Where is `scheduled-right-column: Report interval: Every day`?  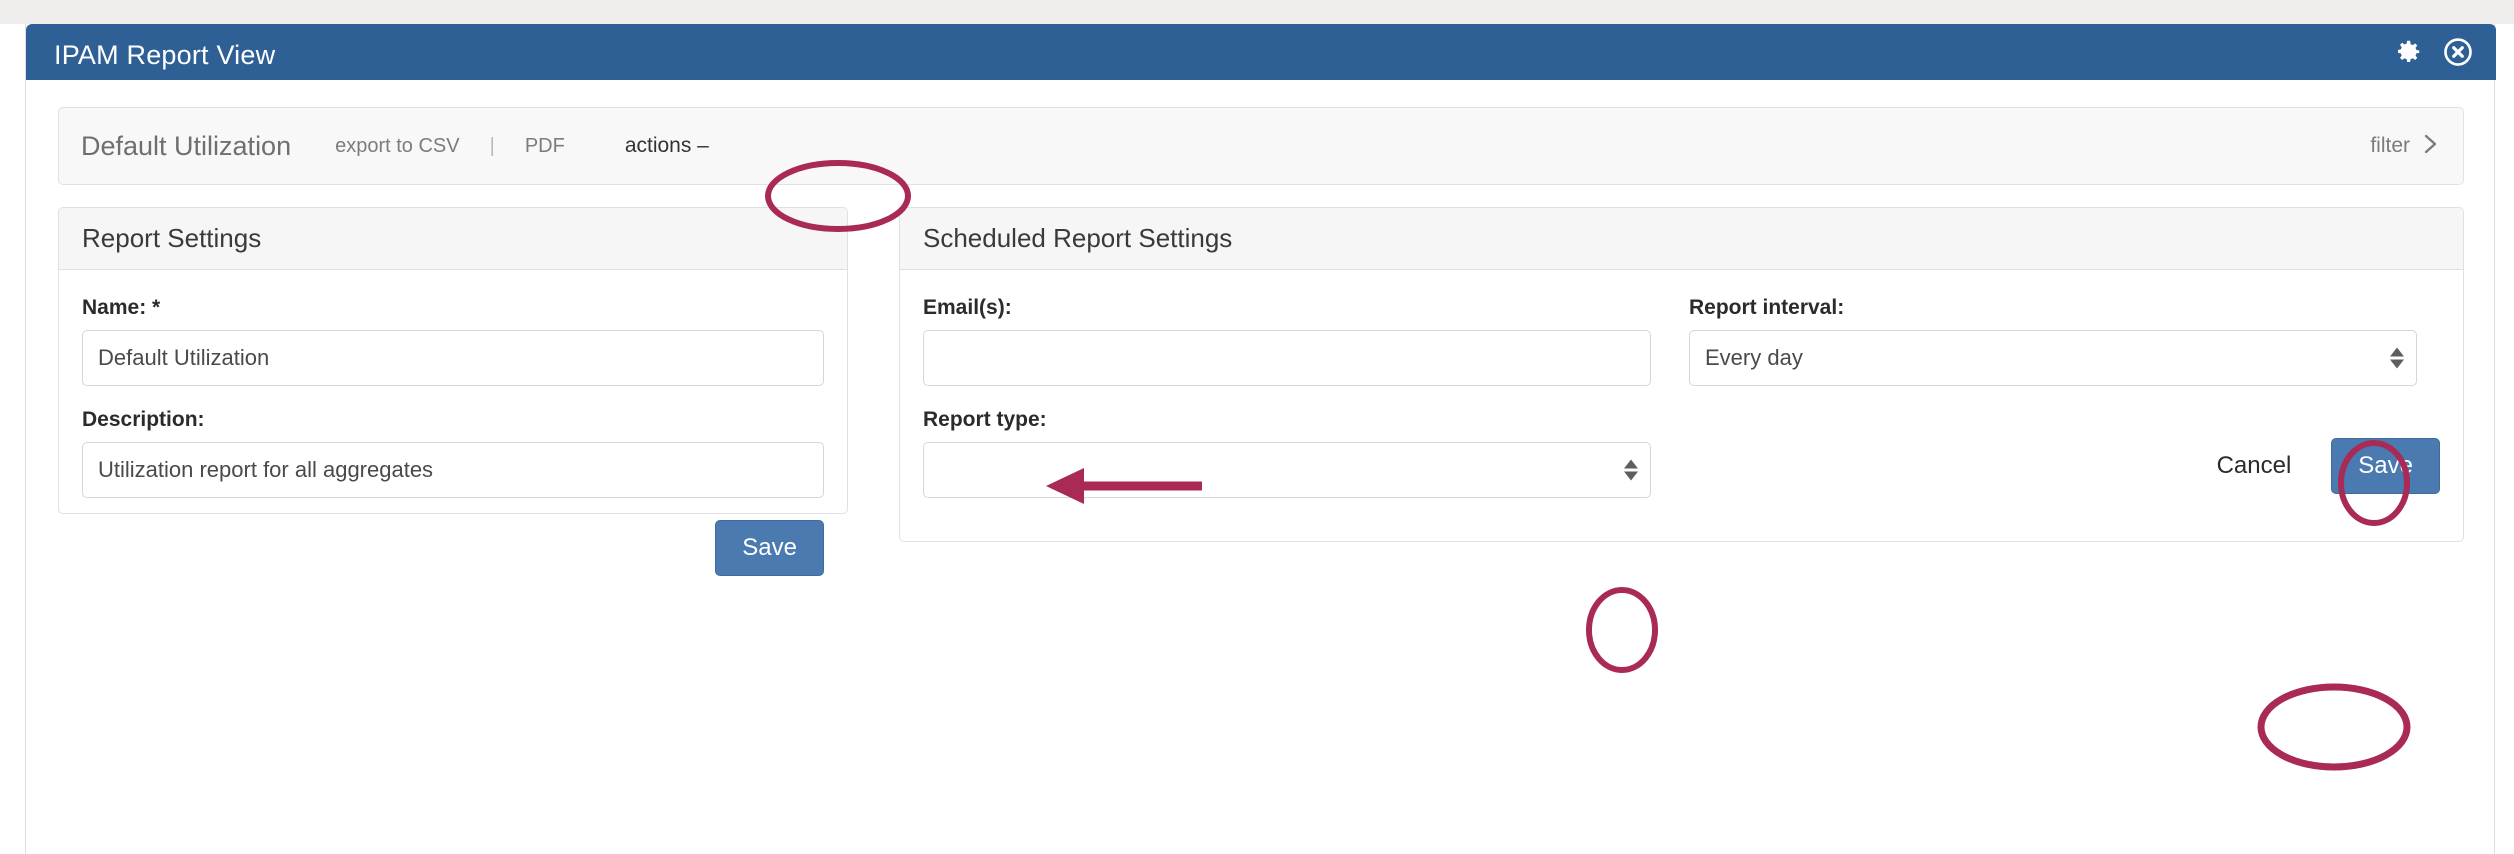 scheduled-right-column: Report interval: Every day is located at coordinates (2053, 408).